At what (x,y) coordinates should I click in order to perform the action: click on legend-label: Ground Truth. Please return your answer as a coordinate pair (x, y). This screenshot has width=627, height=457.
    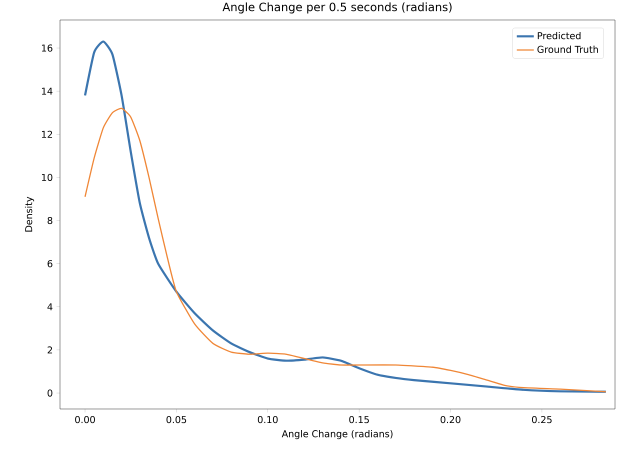
    Looking at the image, I should click on (567, 49).